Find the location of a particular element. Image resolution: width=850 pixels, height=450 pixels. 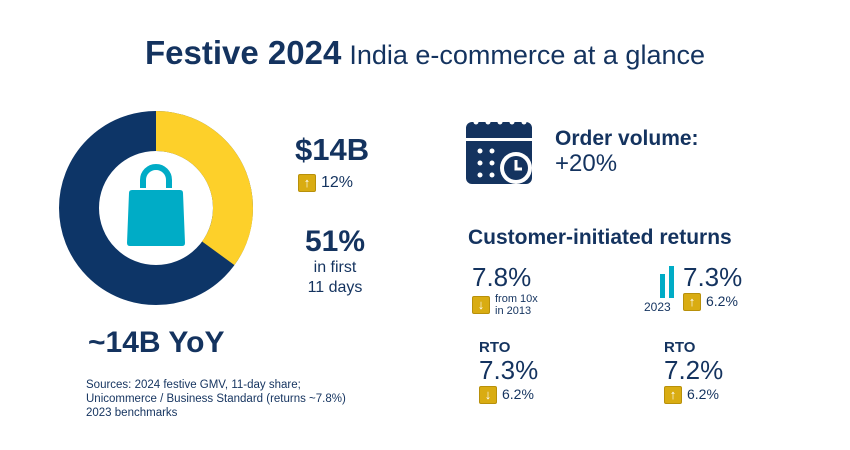

sources-line: 2023 benchmarks is located at coordinates (132, 413).